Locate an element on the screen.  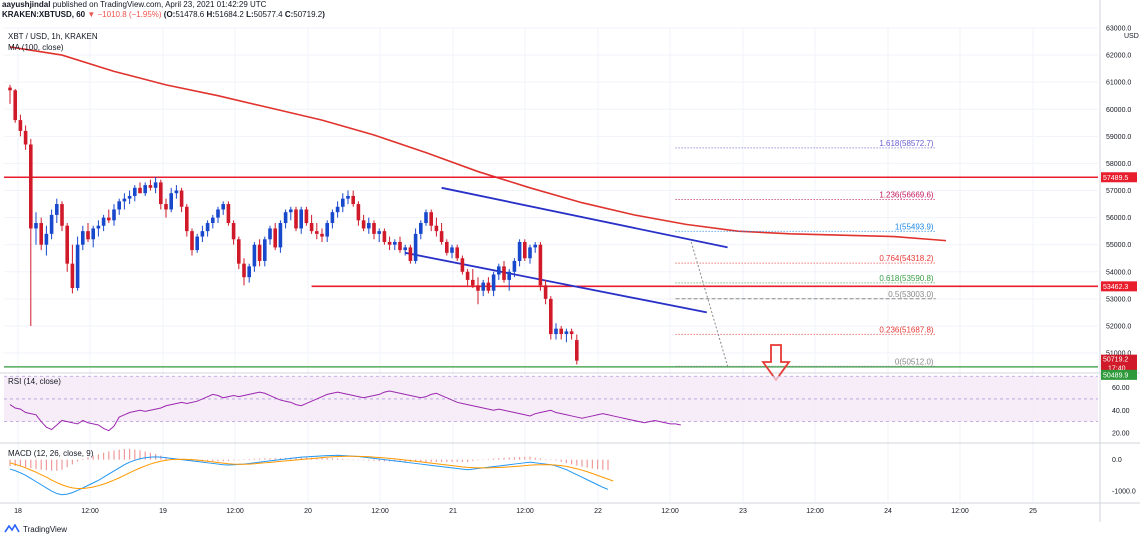
rsi-tick-label: 60.00 is located at coordinates (1121, 388).